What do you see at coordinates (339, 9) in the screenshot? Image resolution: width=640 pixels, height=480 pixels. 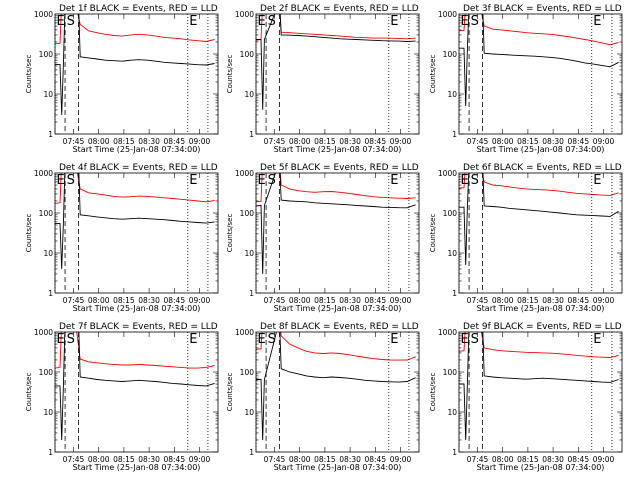 I see `panel-title: Det 2f BLACK = Events, RED = LLD` at bounding box center [339, 9].